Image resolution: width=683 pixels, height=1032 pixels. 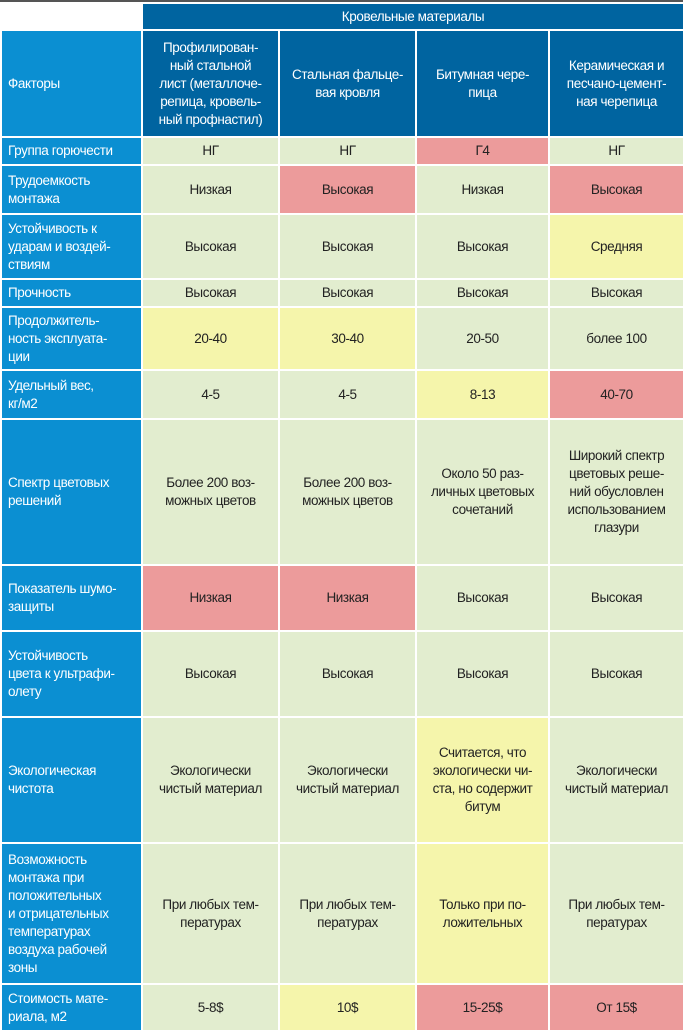 What do you see at coordinates (71, 492) in the screenshot?
I see `factor-cell: Спектр цветовых решений` at bounding box center [71, 492].